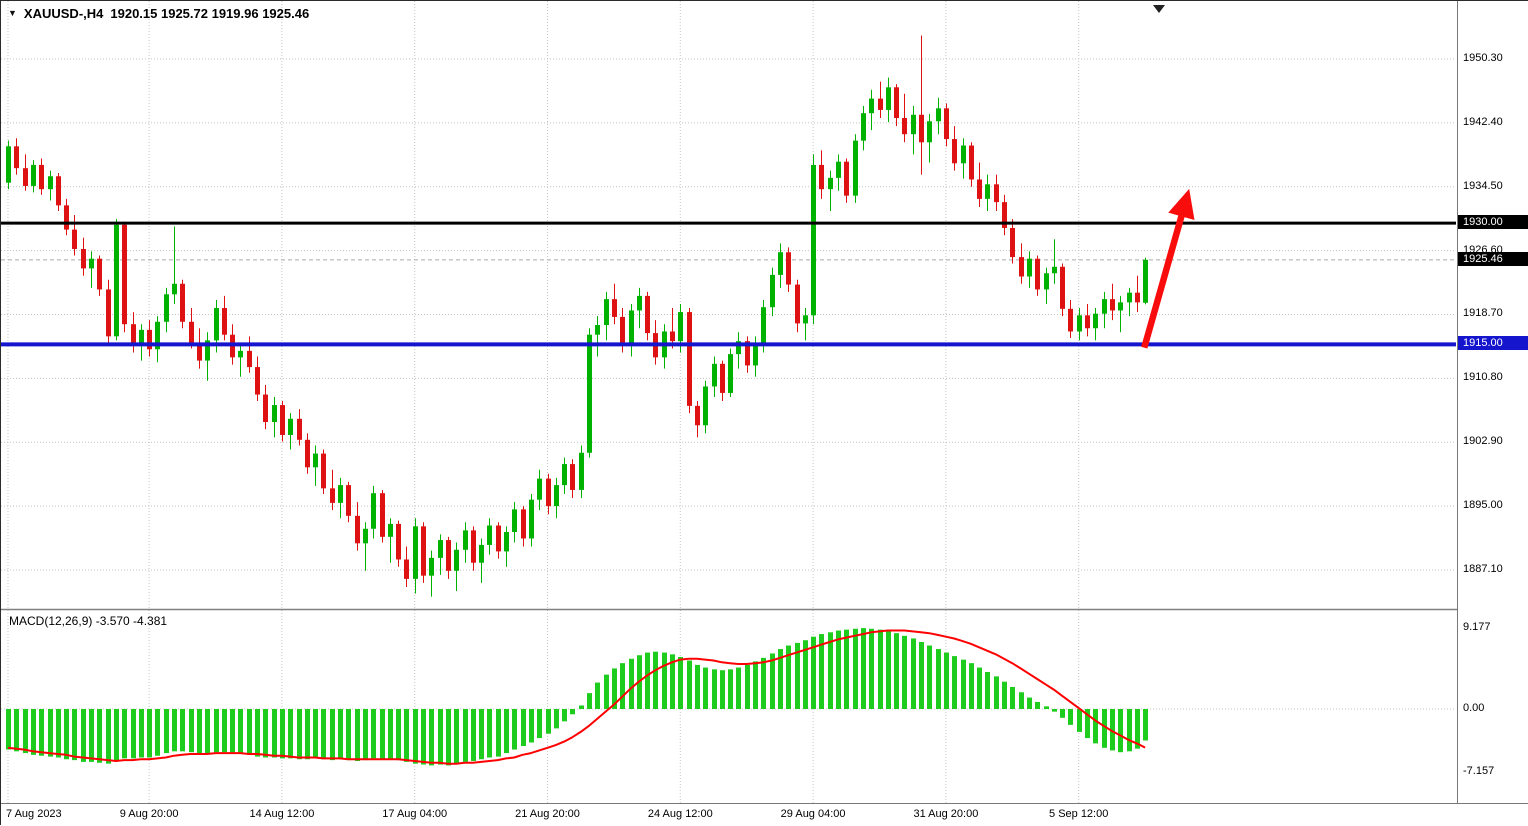 The height and width of the screenshot is (826, 1528). What do you see at coordinates (1483, 313) in the screenshot?
I see `price-axis-label: 1918.70` at bounding box center [1483, 313].